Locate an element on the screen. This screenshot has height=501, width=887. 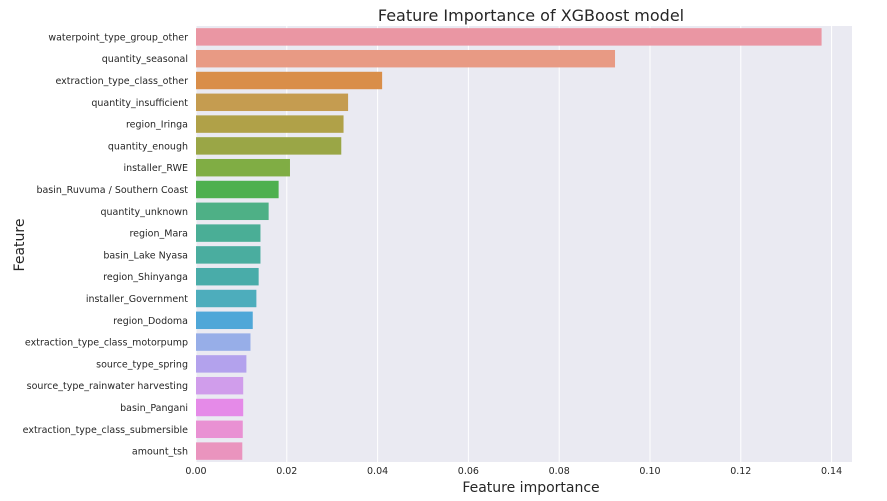
category-label: source_type_rainwater harvesting is located at coordinates (107, 386).